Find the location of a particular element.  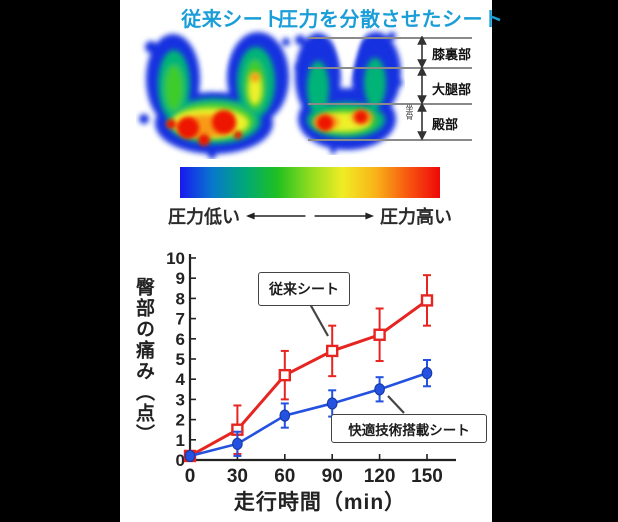

y-tick-label: 4 is located at coordinates (181, 379).